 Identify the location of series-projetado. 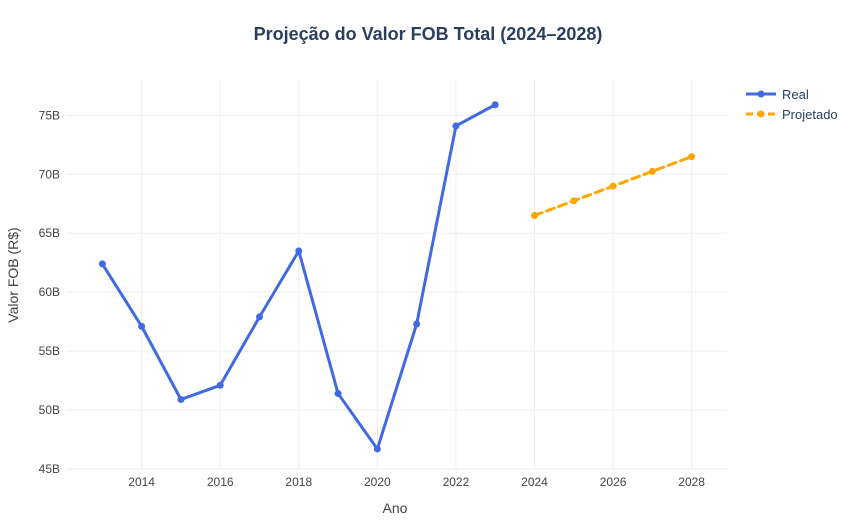
(613, 186).